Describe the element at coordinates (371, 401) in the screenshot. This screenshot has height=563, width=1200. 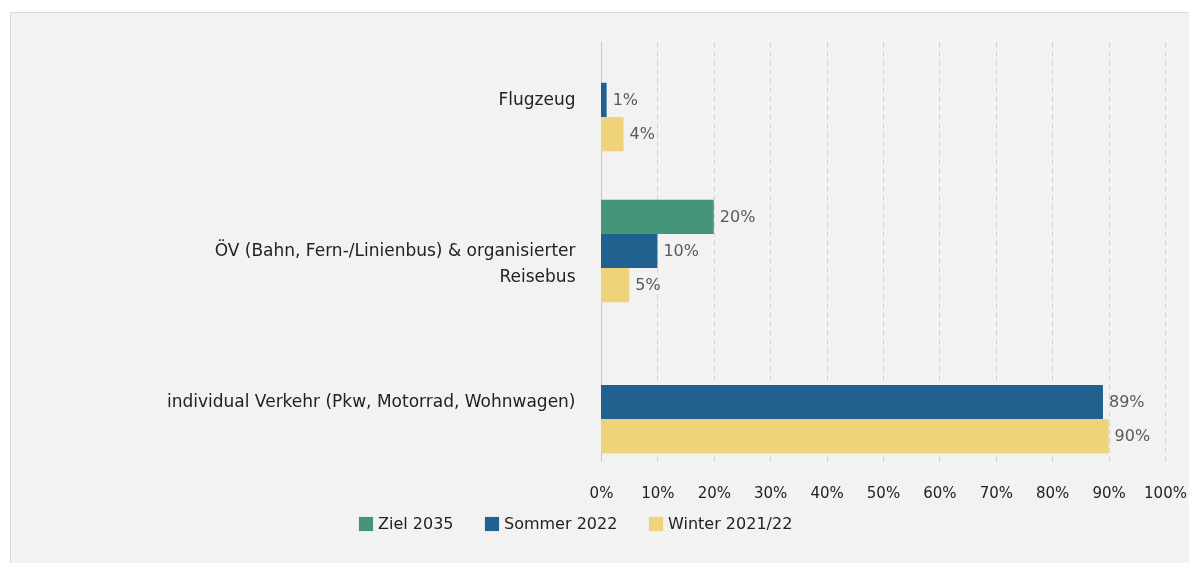
I see `y-tick-label: individual Verkehr (Pkw, Motorrad, Wohnwagen)` at that location.